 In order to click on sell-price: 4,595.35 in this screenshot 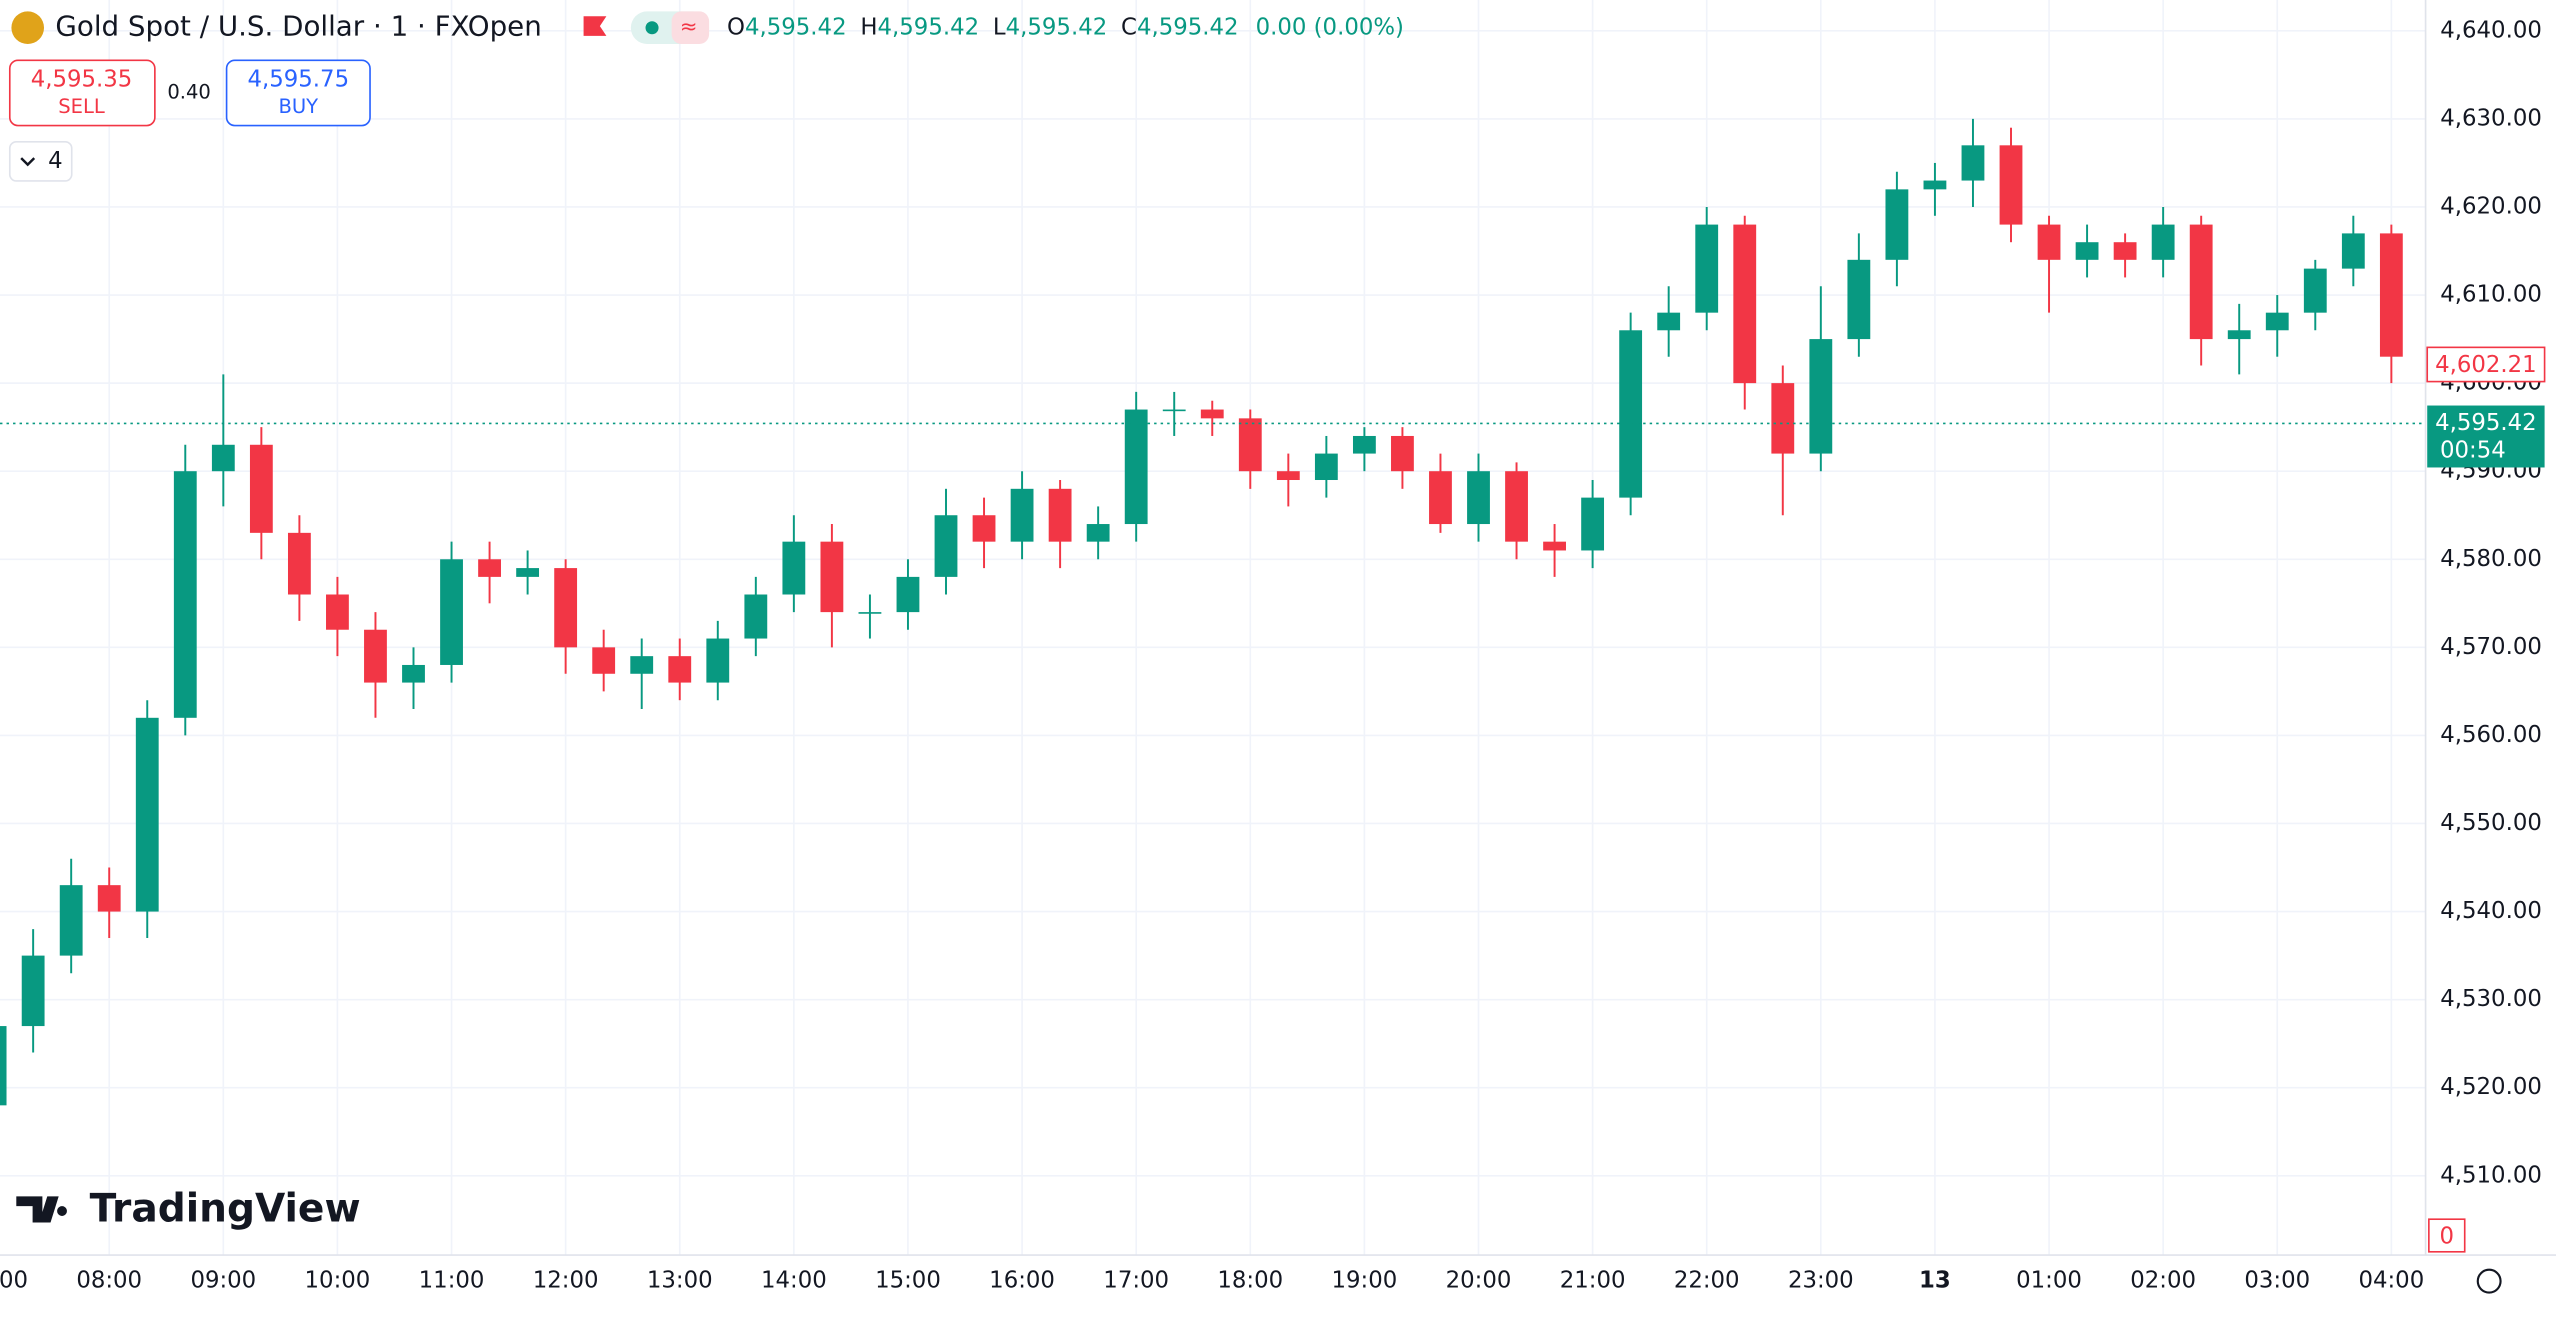, I will do `click(82, 79)`.